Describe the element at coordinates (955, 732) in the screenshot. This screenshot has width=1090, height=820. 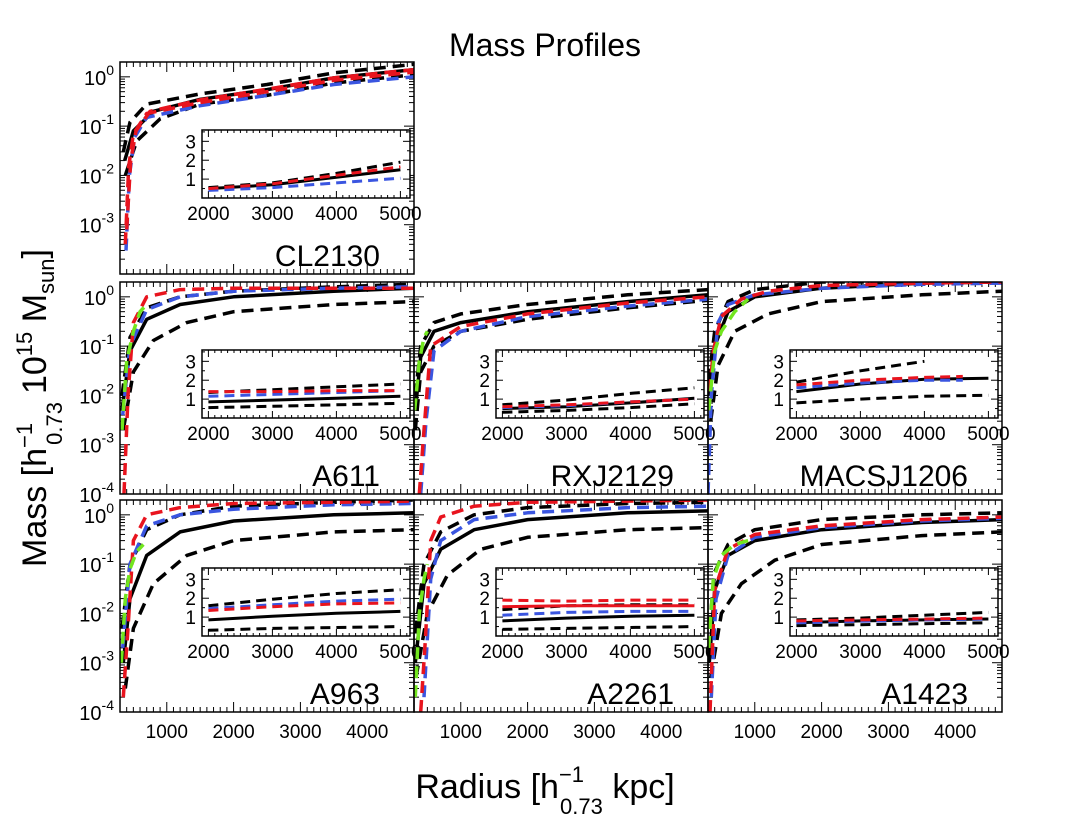
I see `x-tick-label: 4000` at that location.